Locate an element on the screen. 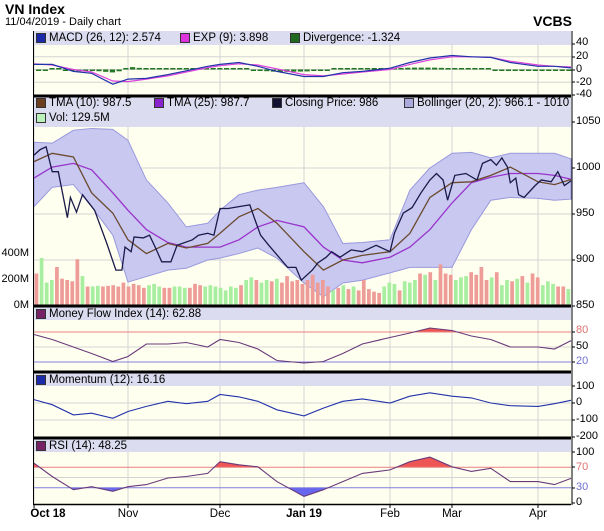  legend-momentum-label: Momentum (12): 16.16 is located at coordinates (107, 380).